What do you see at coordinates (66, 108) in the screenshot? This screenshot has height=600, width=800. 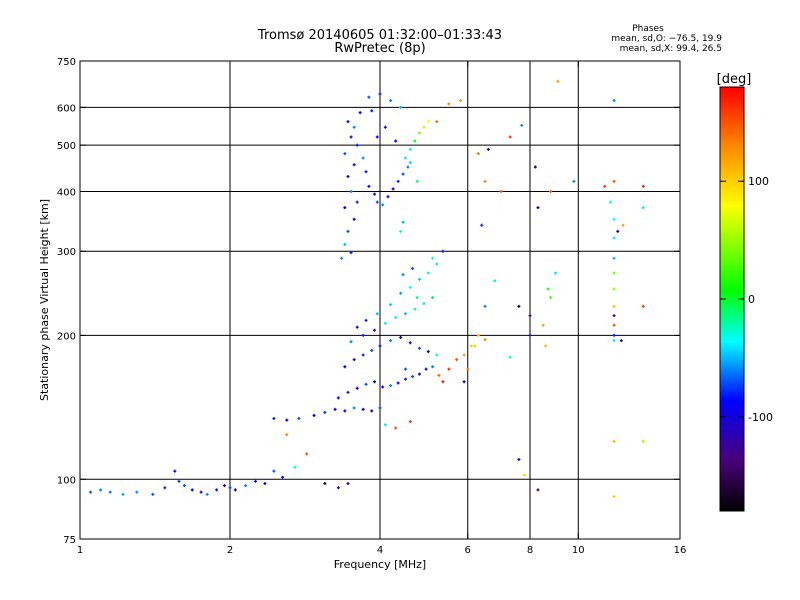 I see `y-tick-label: 600` at bounding box center [66, 108].